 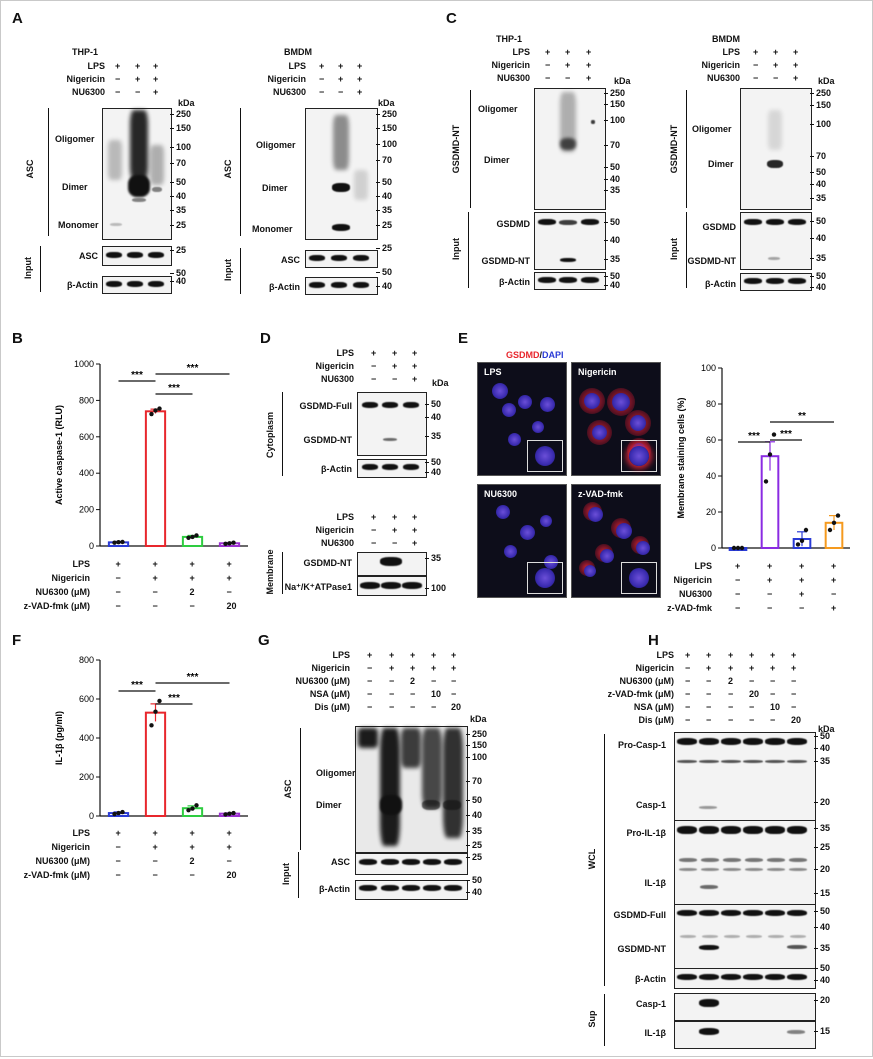 I want to click on g-kda-label-5: 40, so click(x=477, y=815).